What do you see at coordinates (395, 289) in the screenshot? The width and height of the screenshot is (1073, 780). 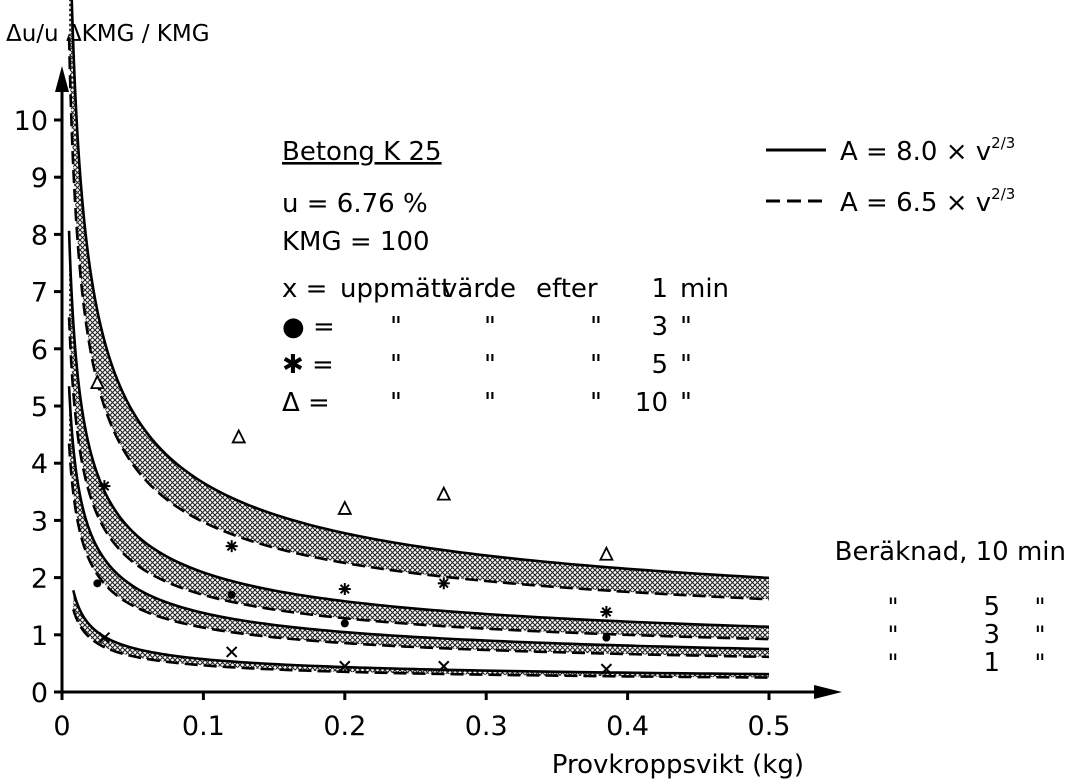 I see `marker-row-col1: uppmätt` at bounding box center [395, 289].